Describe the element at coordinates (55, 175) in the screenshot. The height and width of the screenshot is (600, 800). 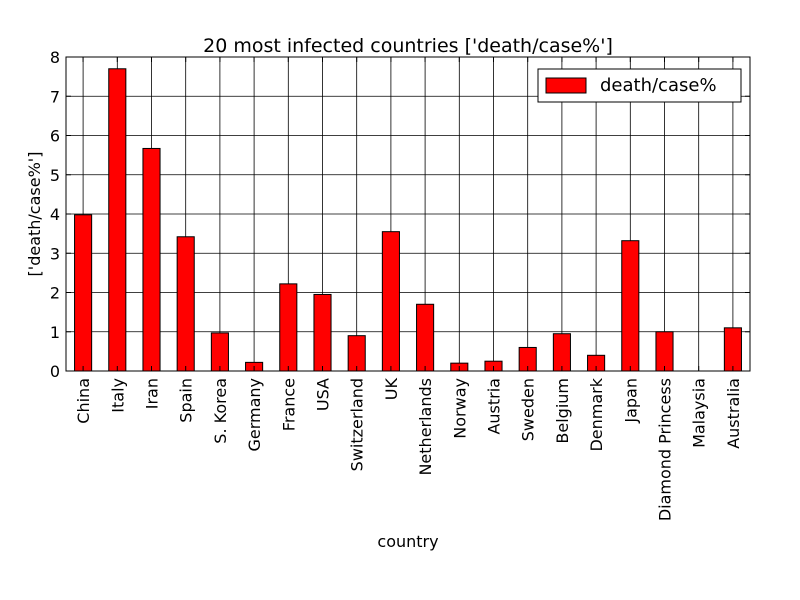
I see `y-tick-label: 5` at that location.